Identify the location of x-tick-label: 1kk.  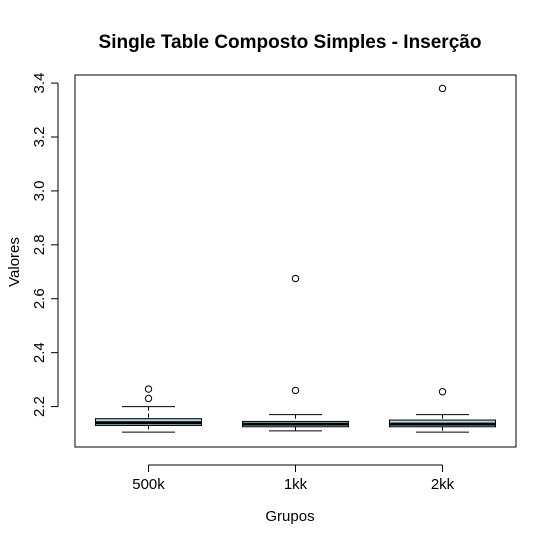
(296, 484).